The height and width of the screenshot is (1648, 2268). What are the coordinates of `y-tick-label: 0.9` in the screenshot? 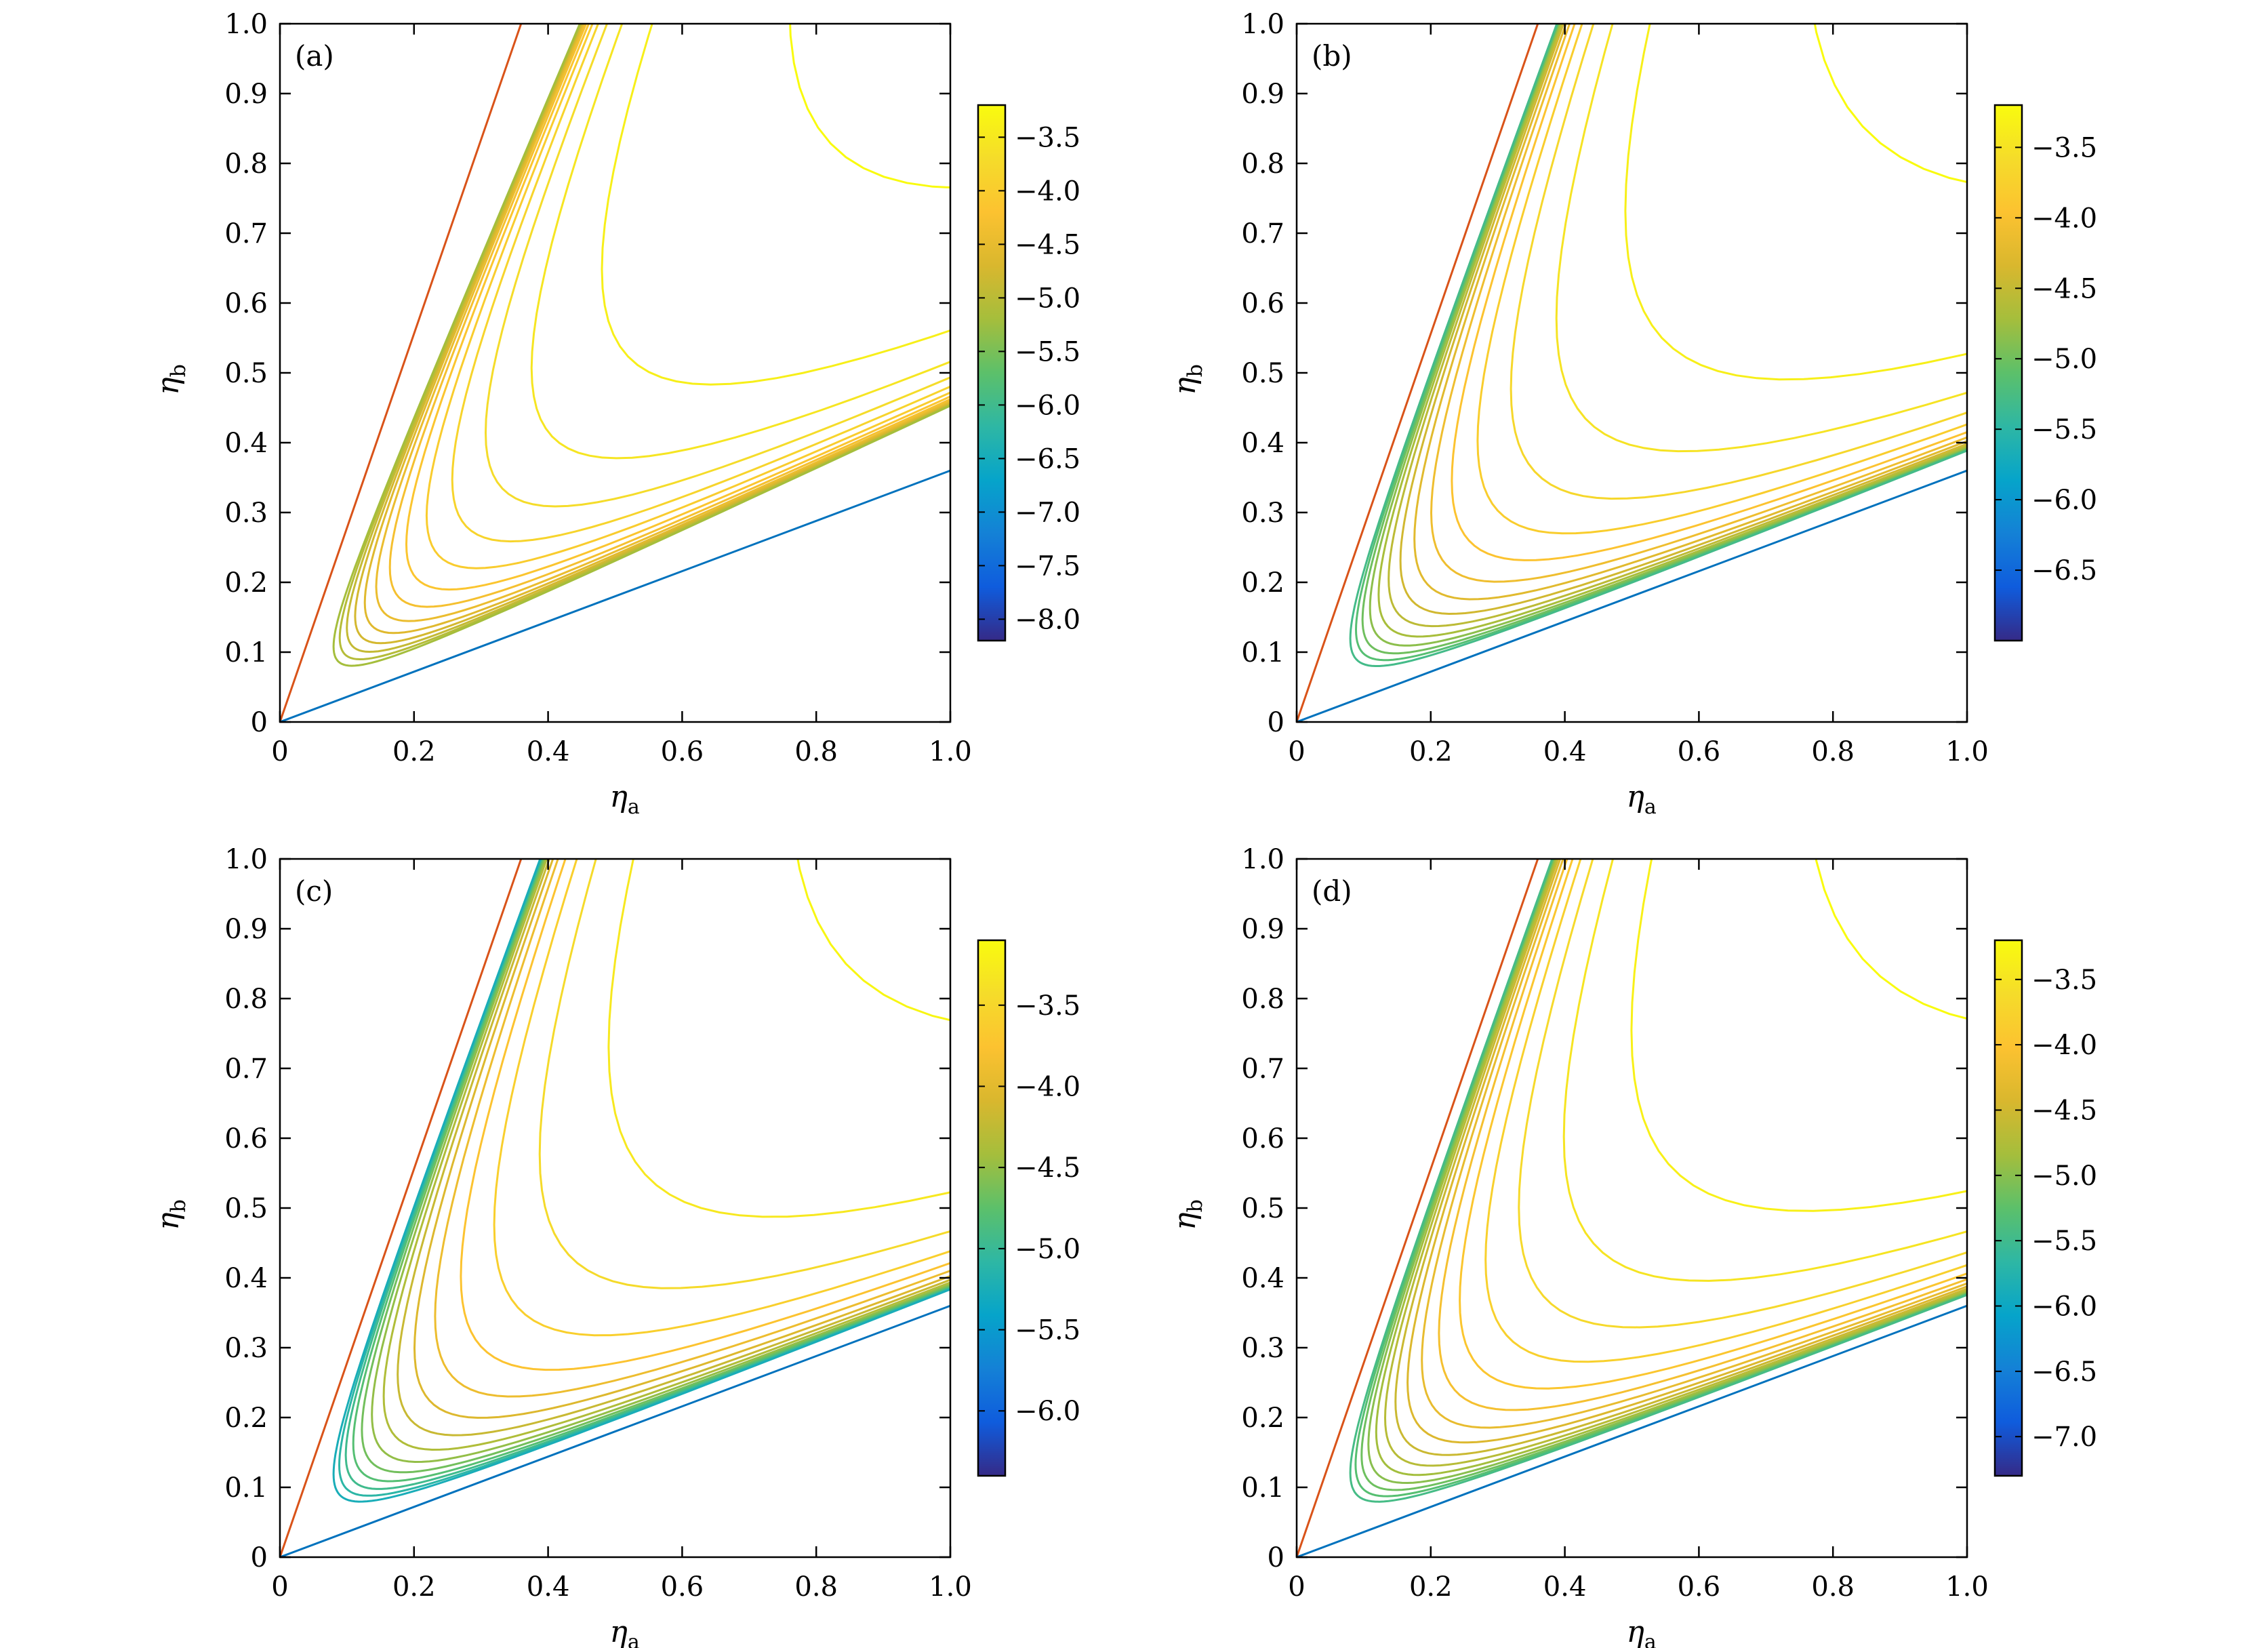 It's located at (1262, 94).